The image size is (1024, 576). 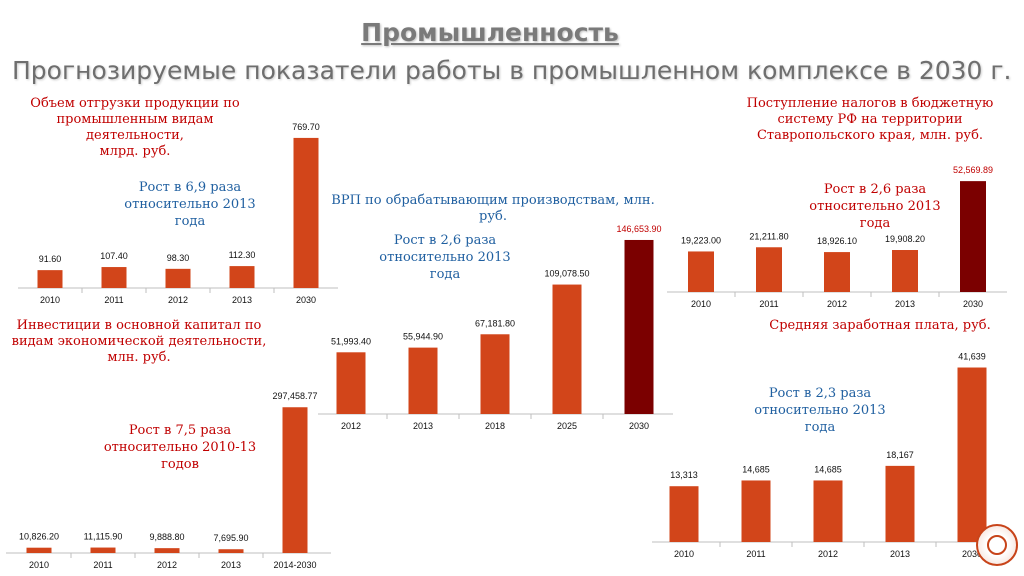 I want to click on investments-value-label: 7,695.90, so click(x=230, y=538).